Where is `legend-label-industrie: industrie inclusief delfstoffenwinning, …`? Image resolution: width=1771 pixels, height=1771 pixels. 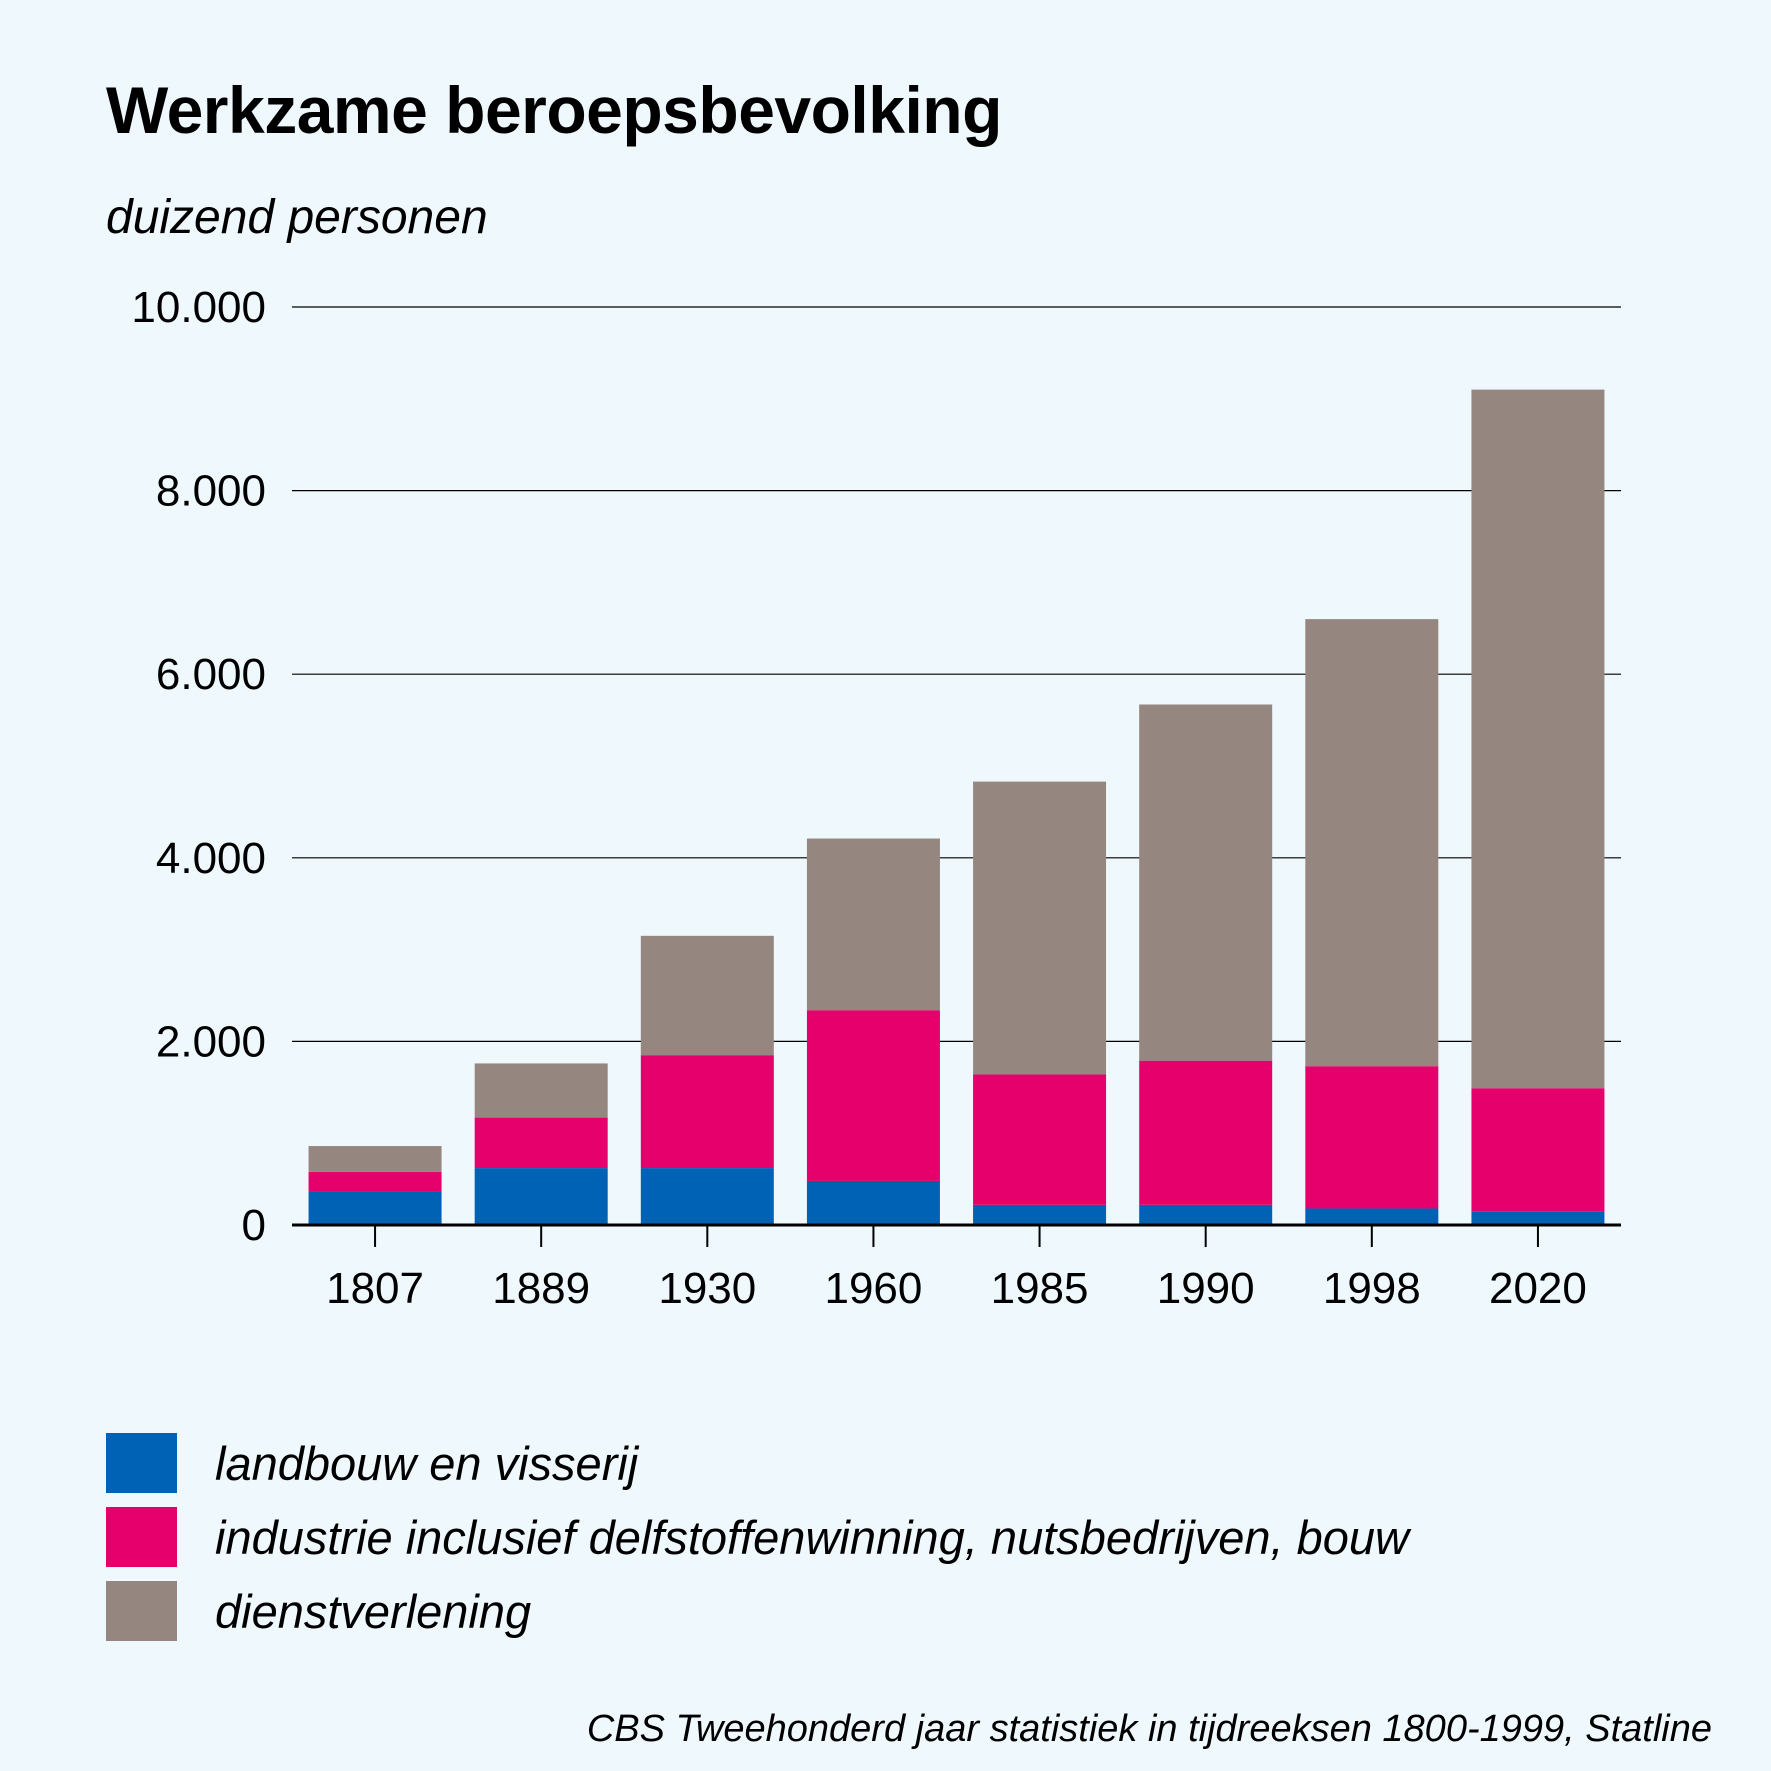
legend-label-industrie: industrie inclusief delfstoffenwinning, … is located at coordinates (812, 1537).